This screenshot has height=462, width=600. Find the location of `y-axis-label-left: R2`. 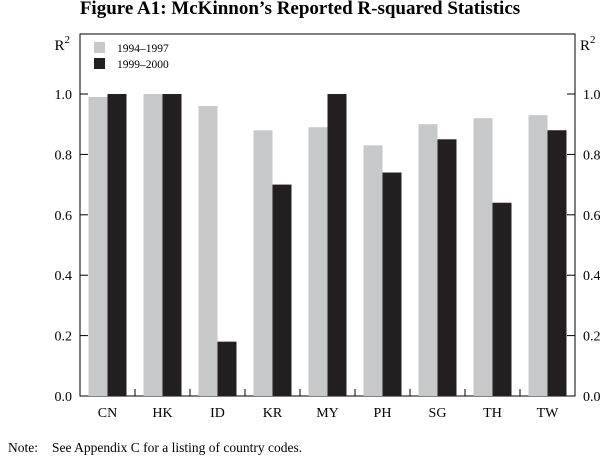

y-axis-label-left: R2 is located at coordinates (62, 44).